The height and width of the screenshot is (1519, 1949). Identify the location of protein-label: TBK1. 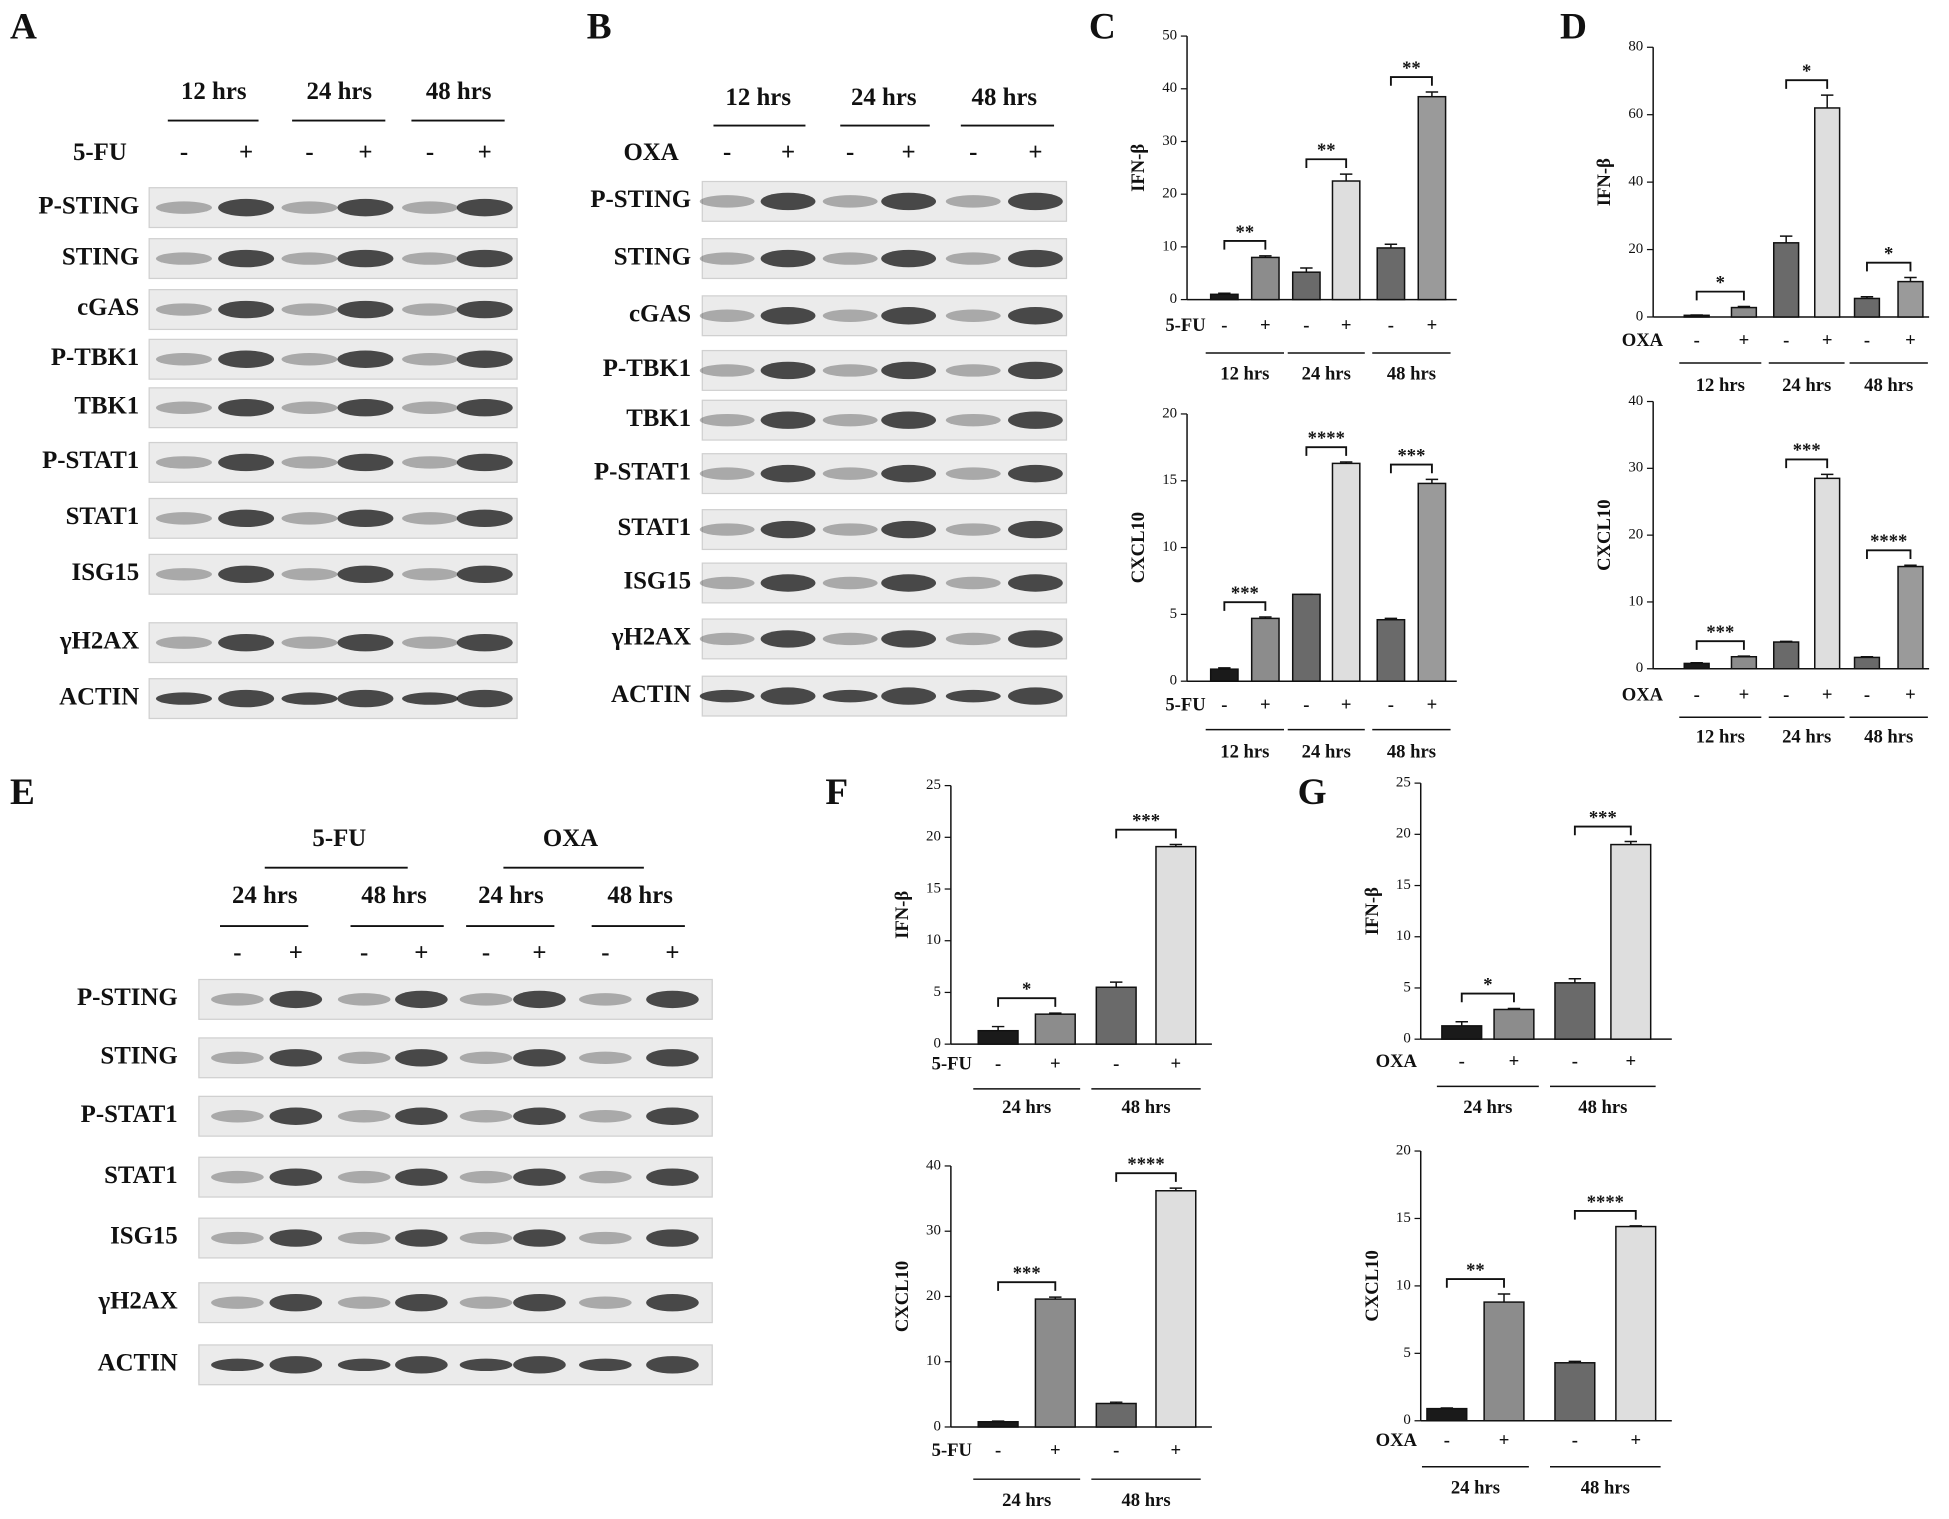
(658, 418).